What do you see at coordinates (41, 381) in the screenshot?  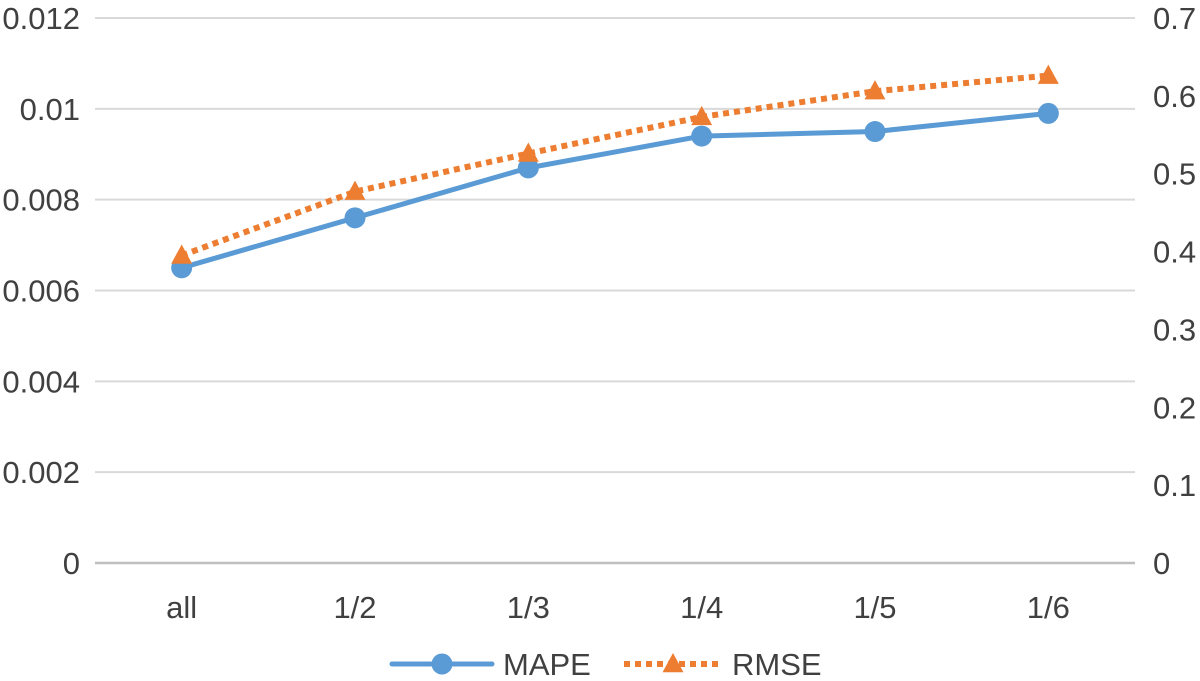 I see `y-tick-label: 0.004` at bounding box center [41, 381].